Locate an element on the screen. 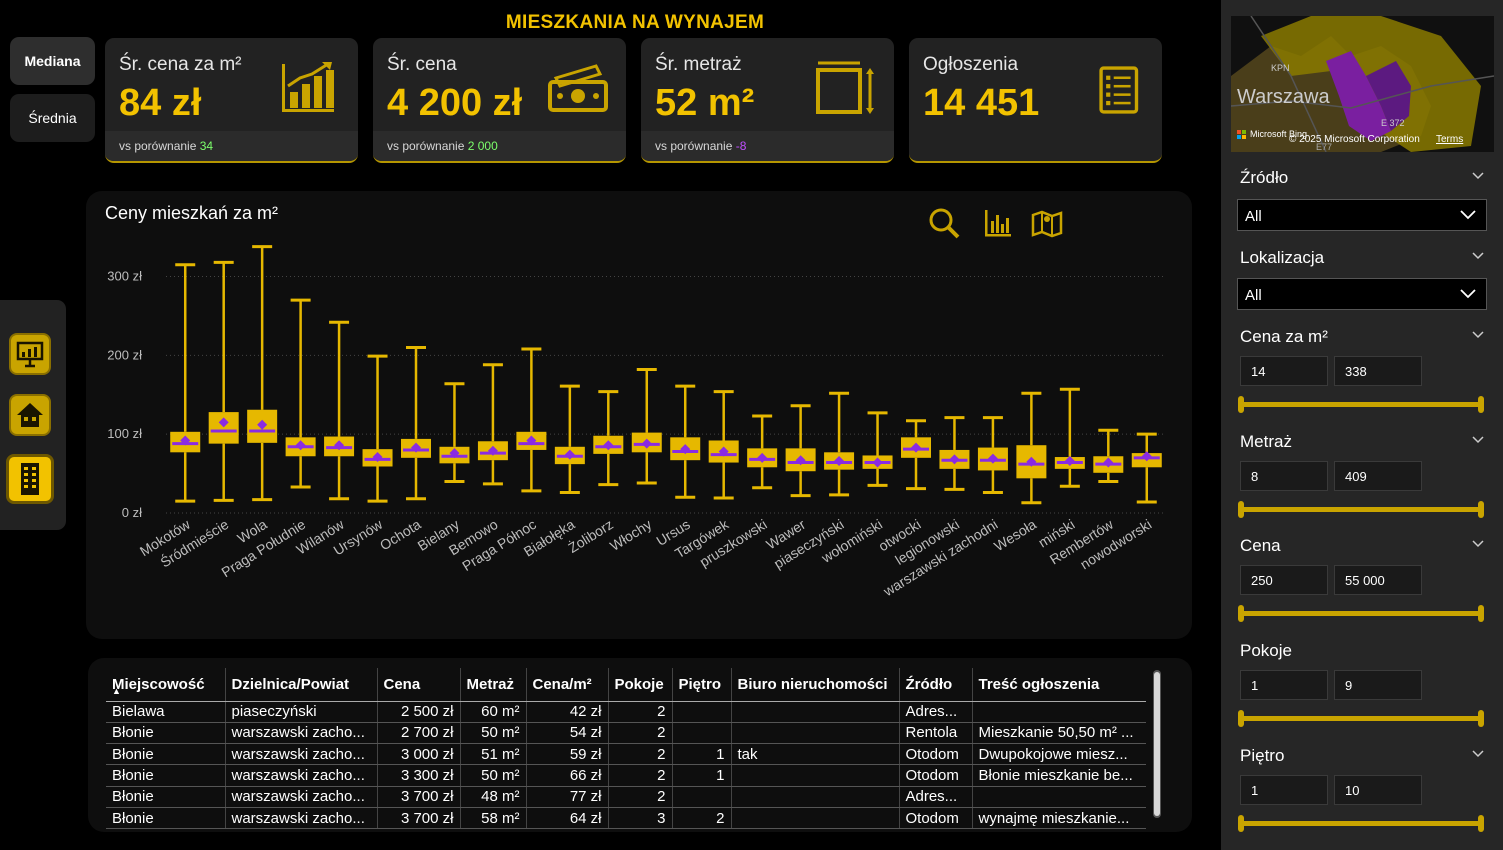 This screenshot has height=850, width=1503. kpi-label: Ogłoszenia is located at coordinates (971, 64).